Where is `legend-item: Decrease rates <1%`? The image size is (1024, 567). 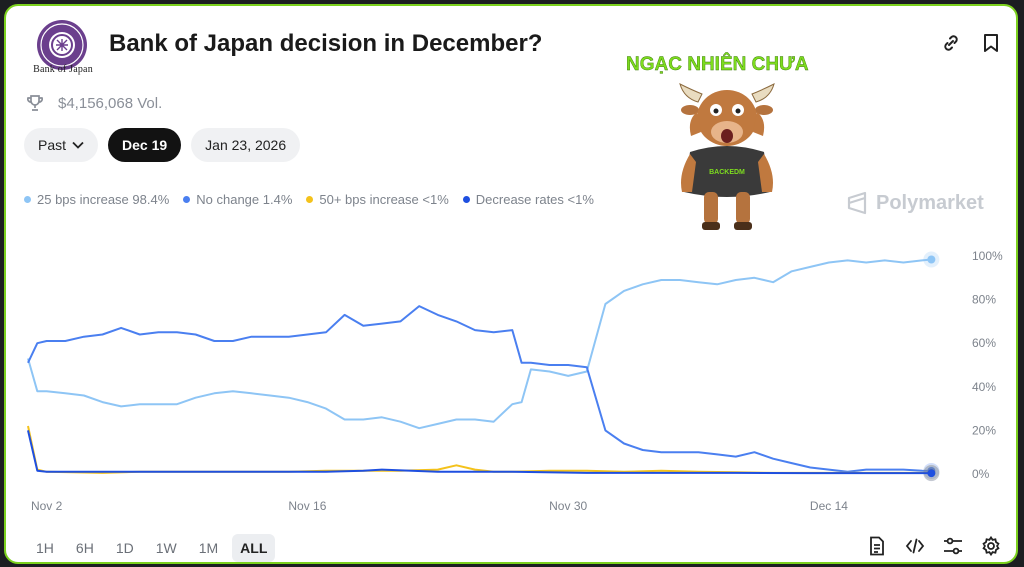 legend-item: Decrease rates <1% is located at coordinates (528, 199).